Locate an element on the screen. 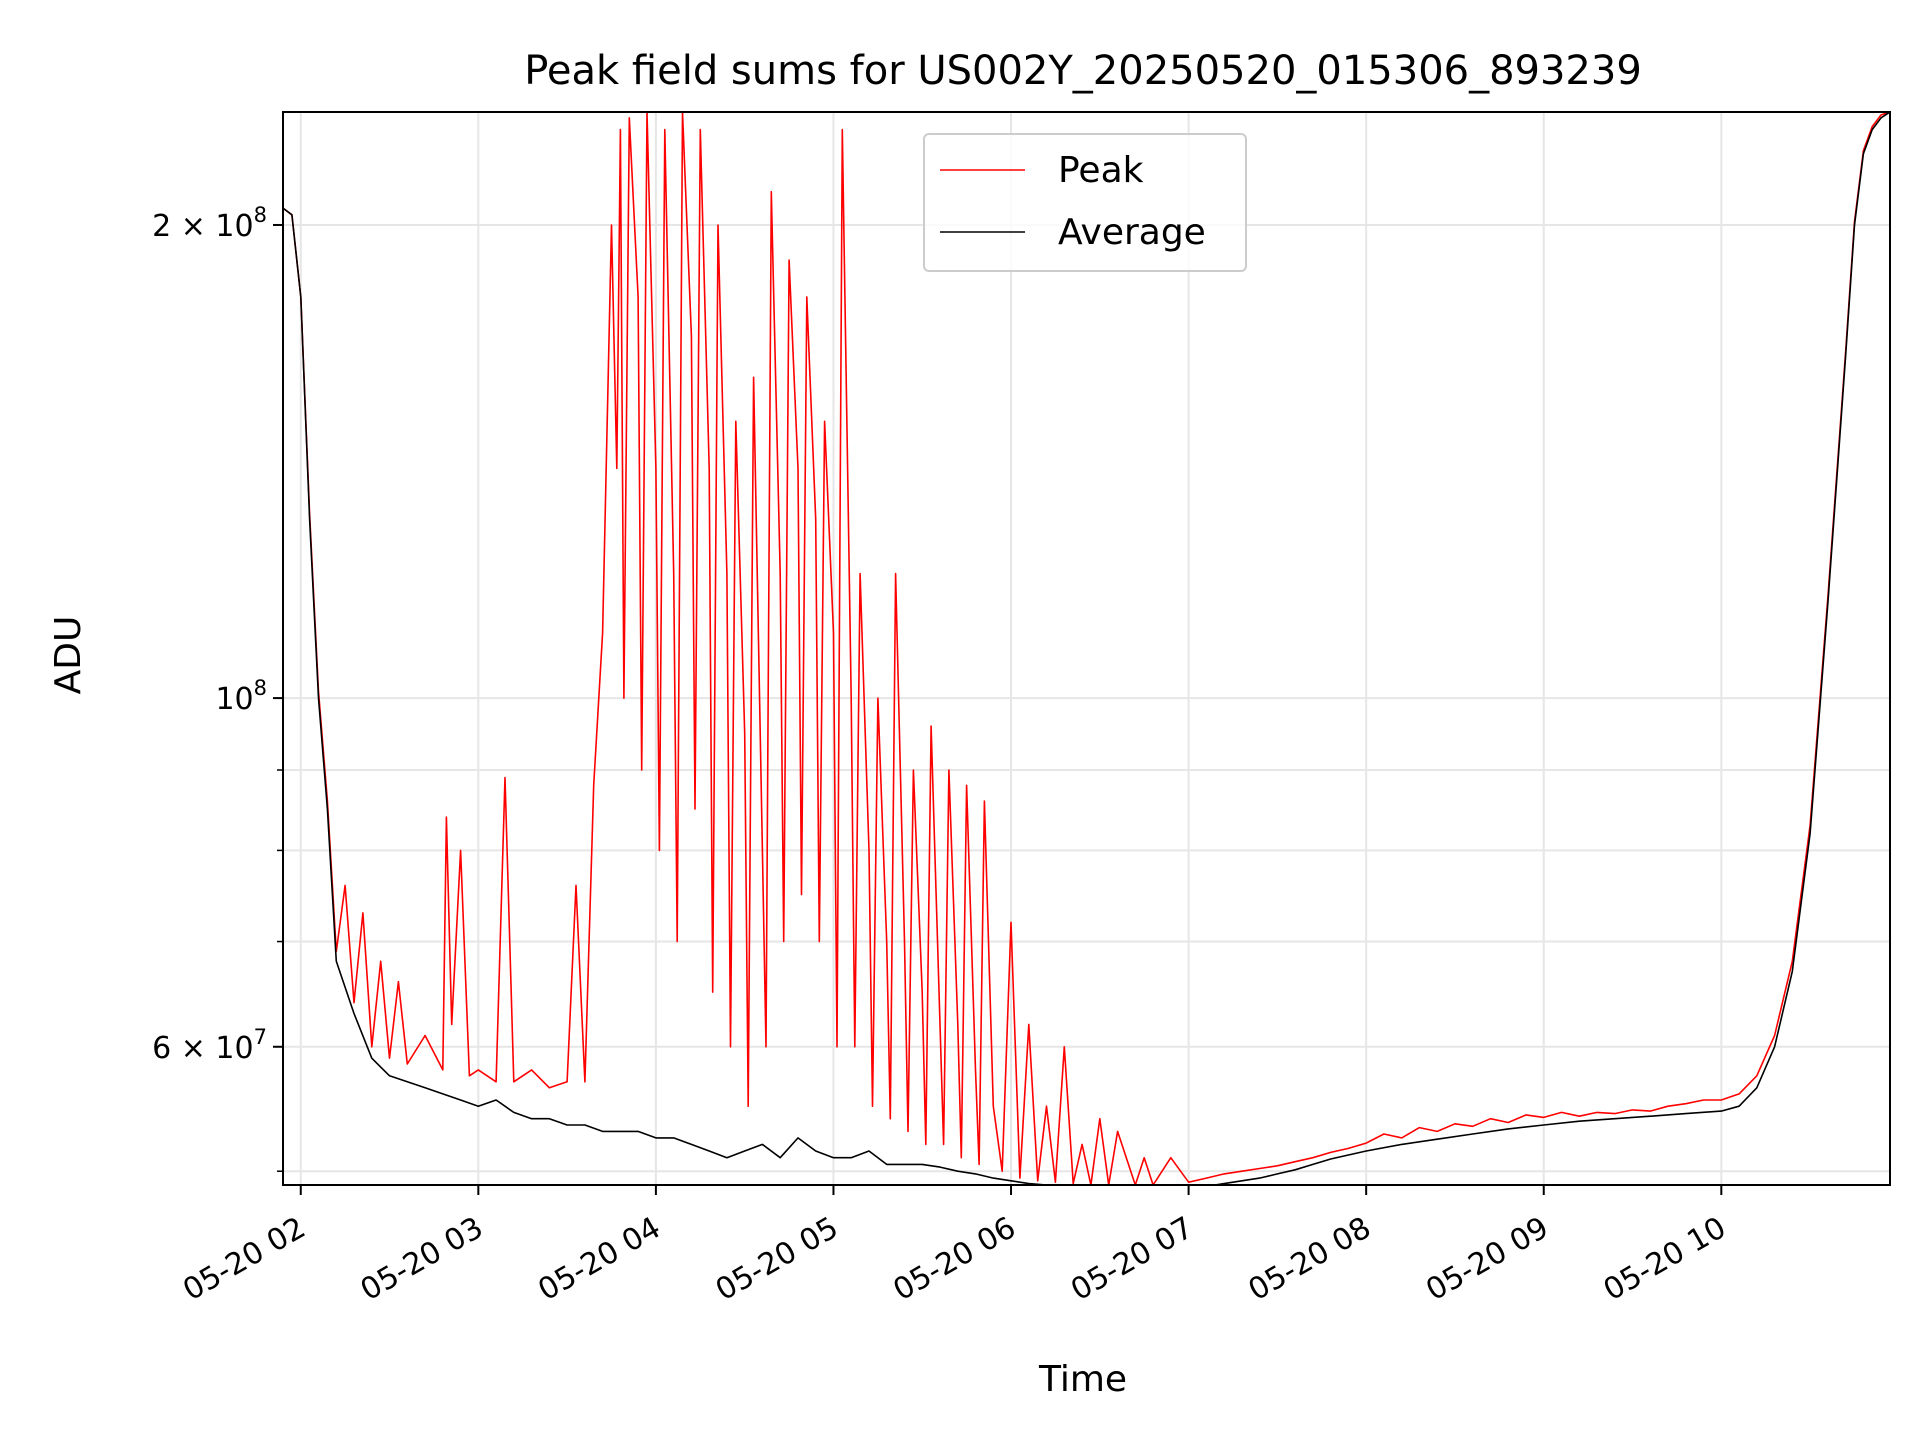 This screenshot has width=1920, height=1440. legend-label-average: Average is located at coordinates (1132, 232).